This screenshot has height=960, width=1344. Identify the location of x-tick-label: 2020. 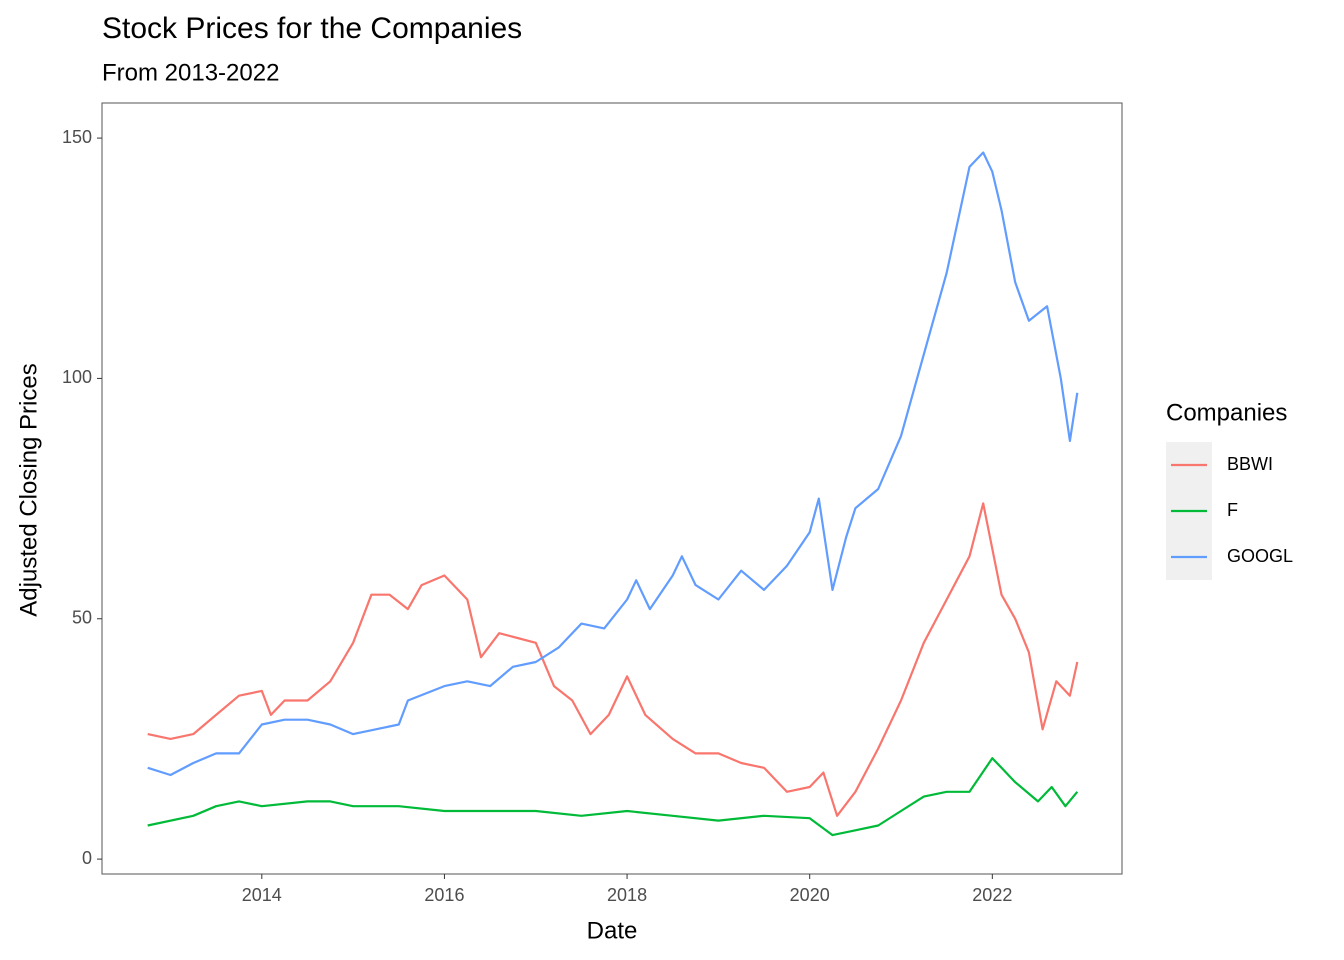
(810, 895).